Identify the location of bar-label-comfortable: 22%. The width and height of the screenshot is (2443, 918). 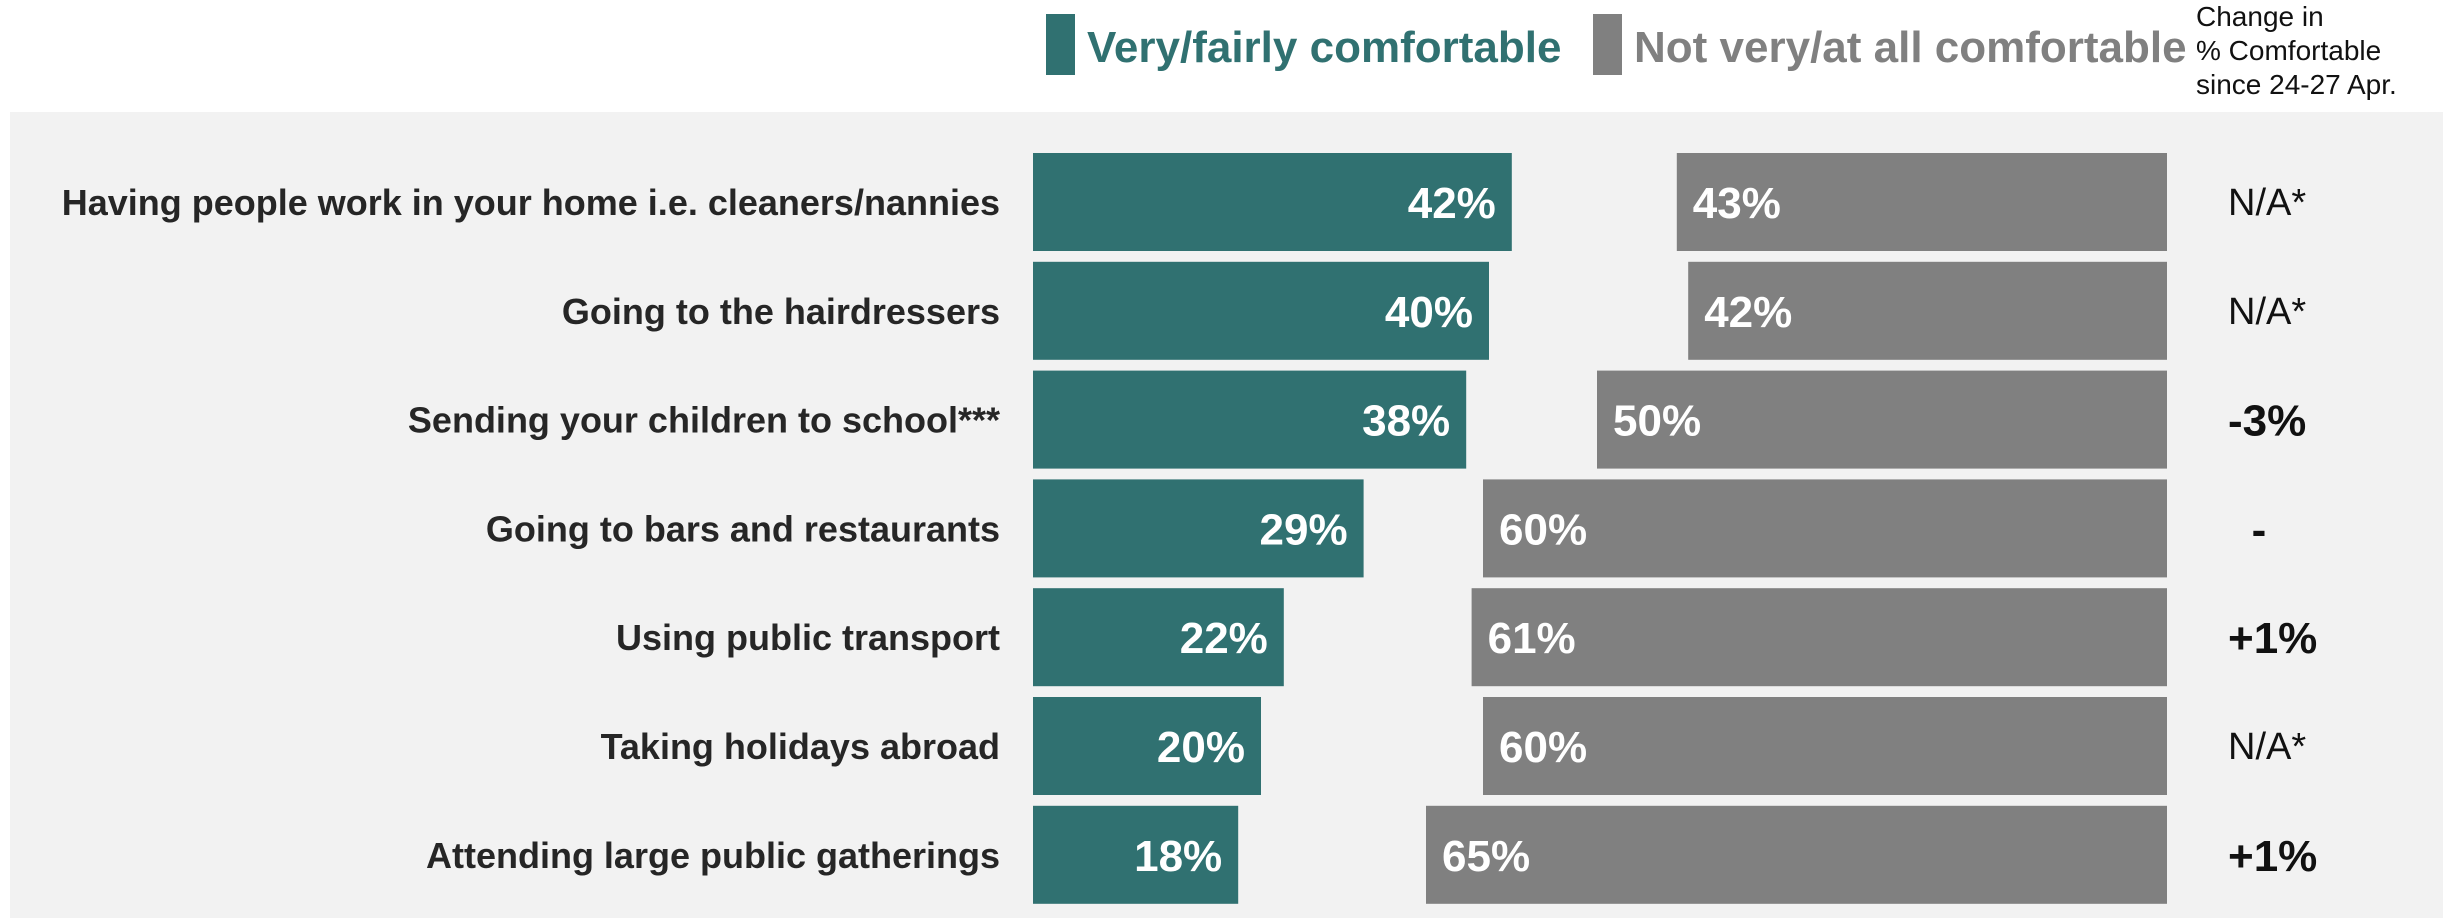
(1224, 638).